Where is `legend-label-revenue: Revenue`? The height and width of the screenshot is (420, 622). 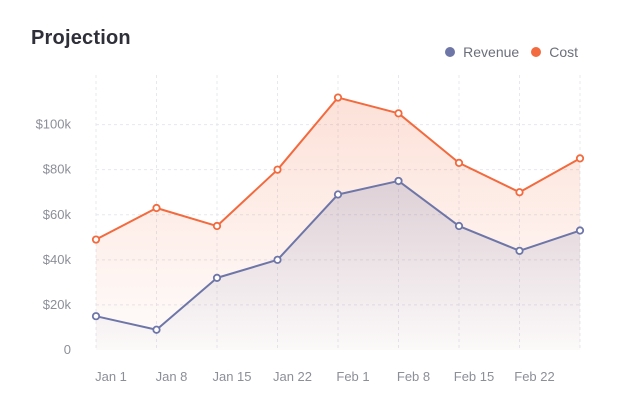 legend-label-revenue: Revenue is located at coordinates (491, 52).